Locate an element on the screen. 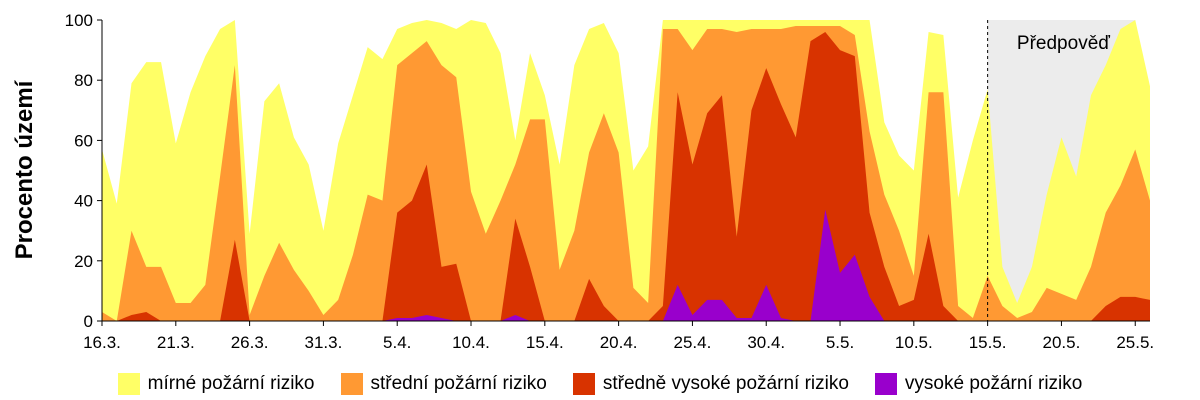 This screenshot has height=400, width=1200. x-tick-label: 16.3. is located at coordinates (102, 342).